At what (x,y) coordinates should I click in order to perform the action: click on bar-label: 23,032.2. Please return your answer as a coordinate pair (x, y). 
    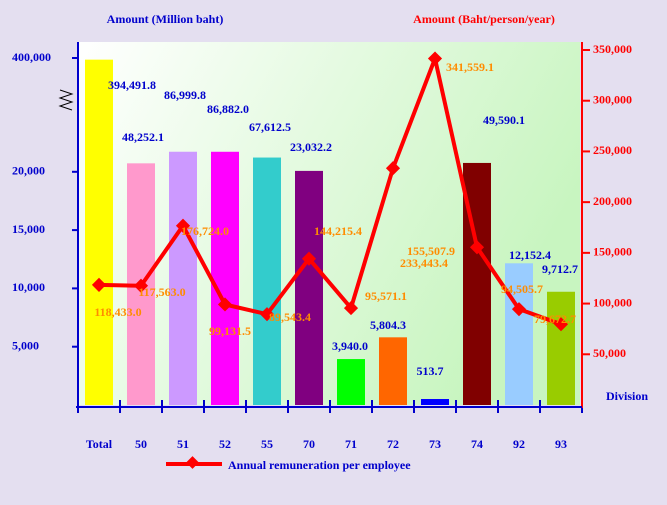
    Looking at the image, I should click on (311, 147).